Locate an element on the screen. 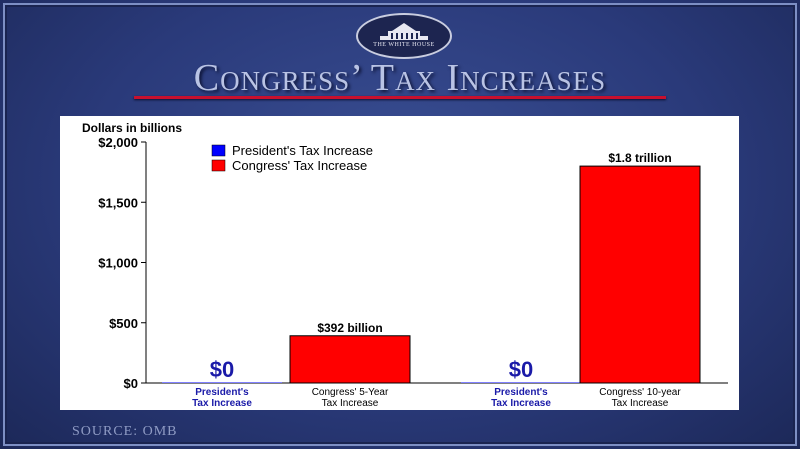 The width and height of the screenshot is (800, 449). white-house-seal: THE WHITE HOUSE is located at coordinates (404, 36).